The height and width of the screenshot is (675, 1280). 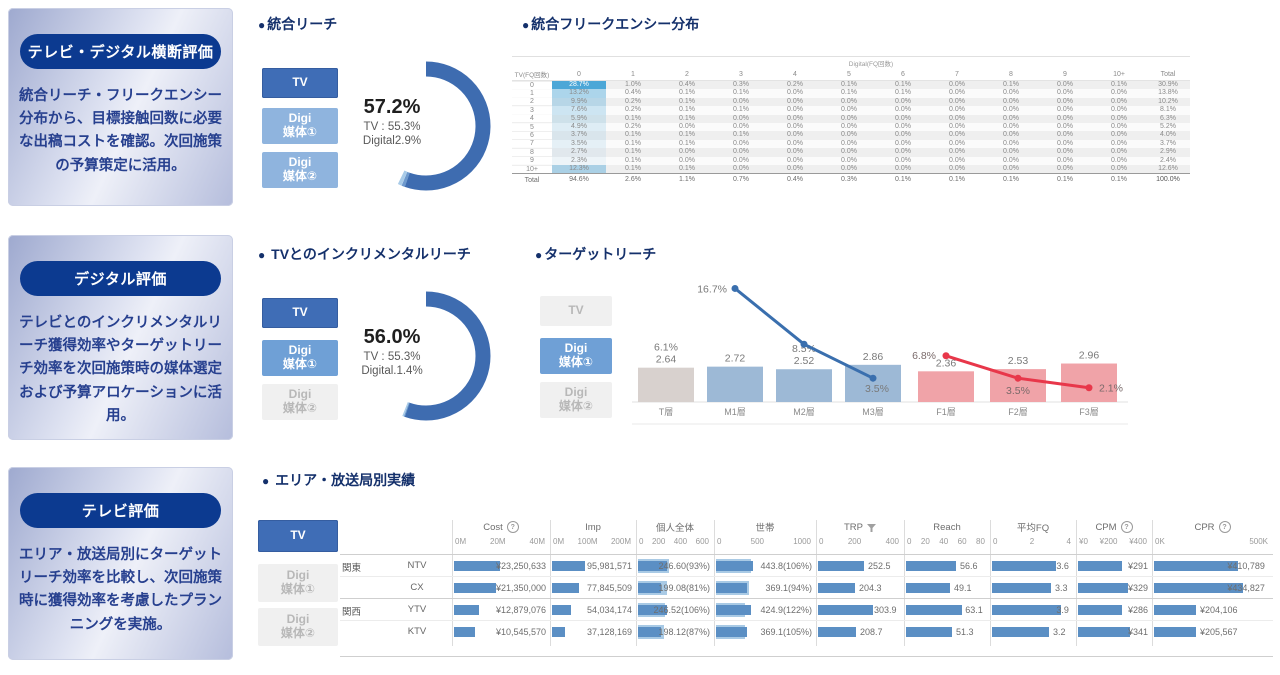 What do you see at coordinates (300, 83) in the screenshot?
I see `integrated-button-tv: TV` at bounding box center [300, 83].